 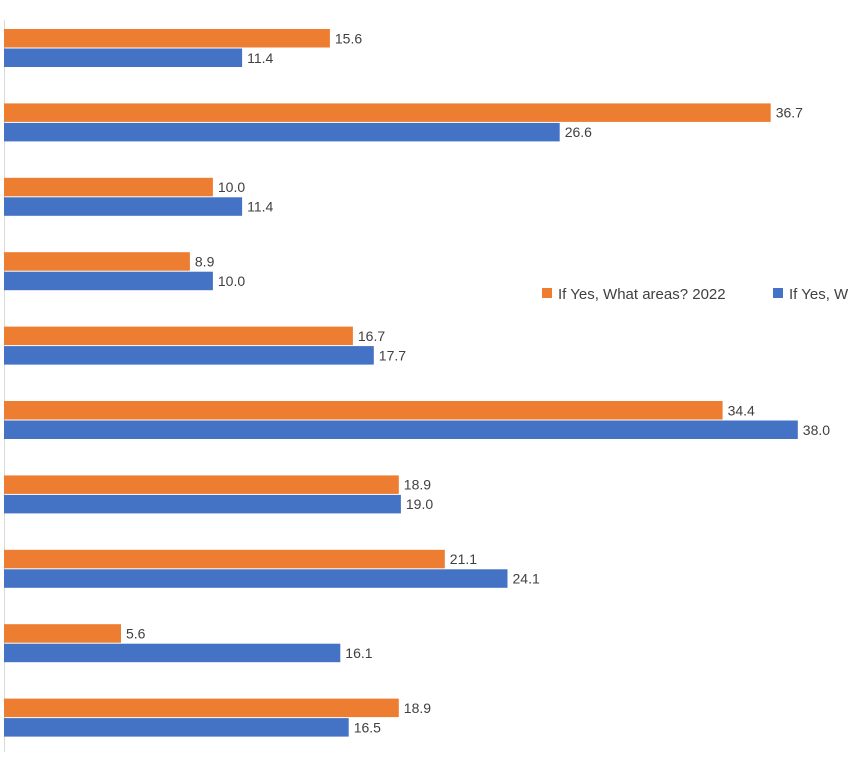 What do you see at coordinates (526, 579) in the screenshot?
I see `data-label-series-2-8: 24.1` at bounding box center [526, 579].